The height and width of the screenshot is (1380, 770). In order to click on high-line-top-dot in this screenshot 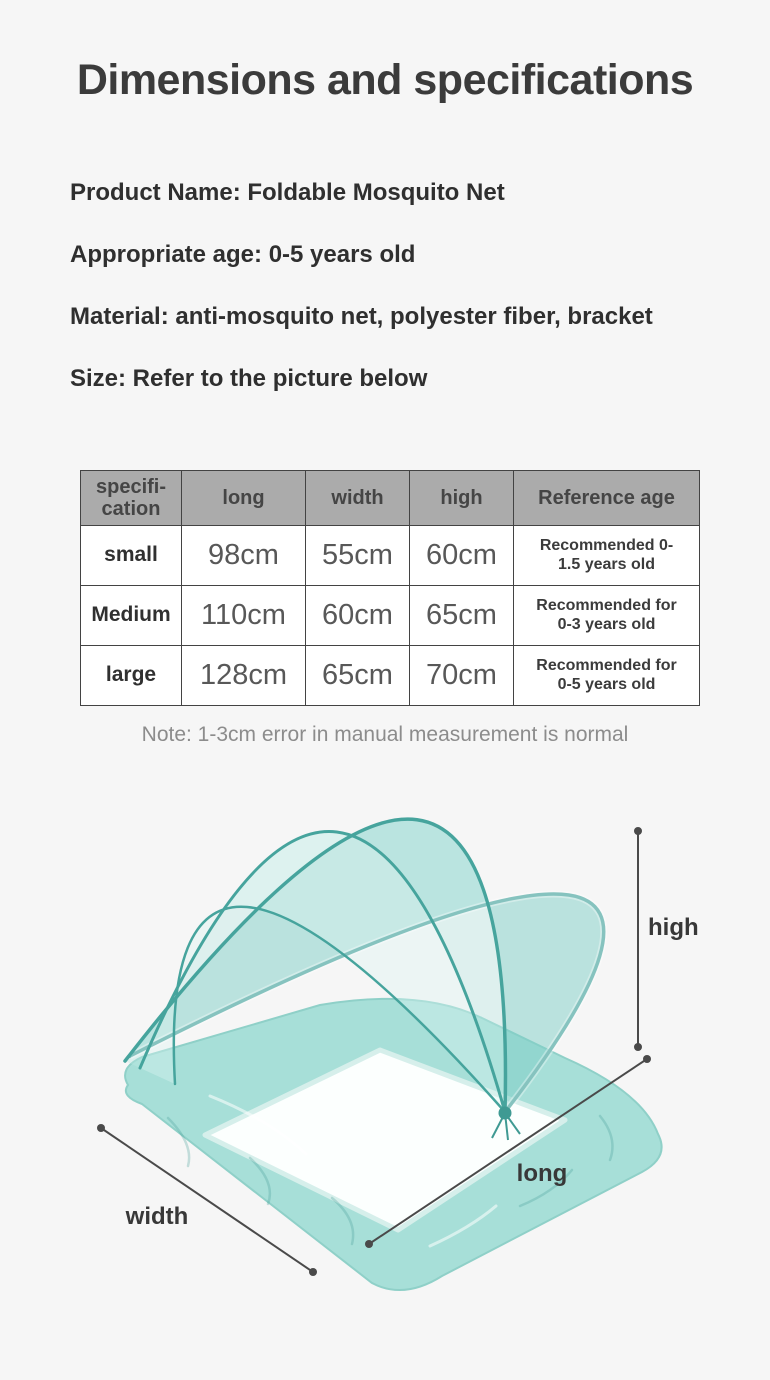, I will do `click(638, 830)`.